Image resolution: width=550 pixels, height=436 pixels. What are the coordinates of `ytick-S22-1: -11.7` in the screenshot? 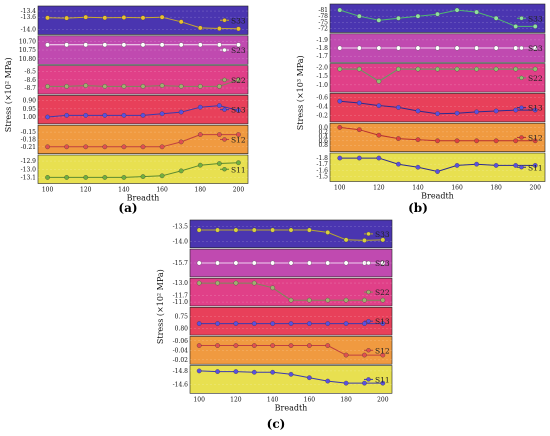 It's located at (181, 295).